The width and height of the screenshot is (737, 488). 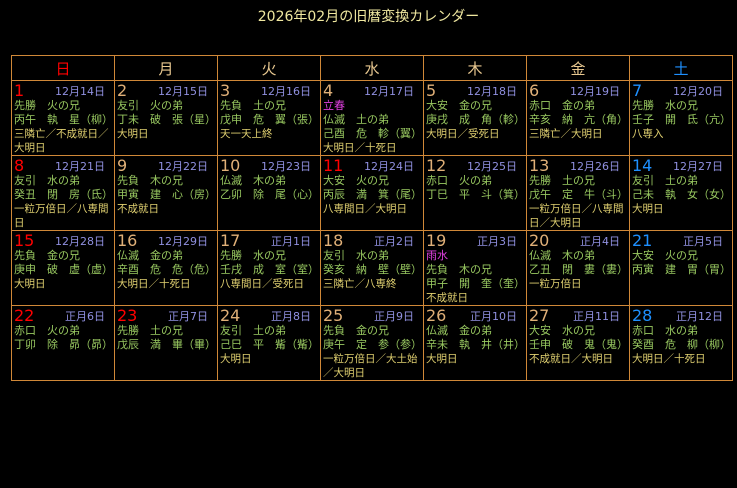 What do you see at coordinates (166, 268) in the screenshot?
I see `day-cell: 16 12月29日 仏滅 金の弟 辛酉 危 危（危） 大明日／十死日` at bounding box center [166, 268].